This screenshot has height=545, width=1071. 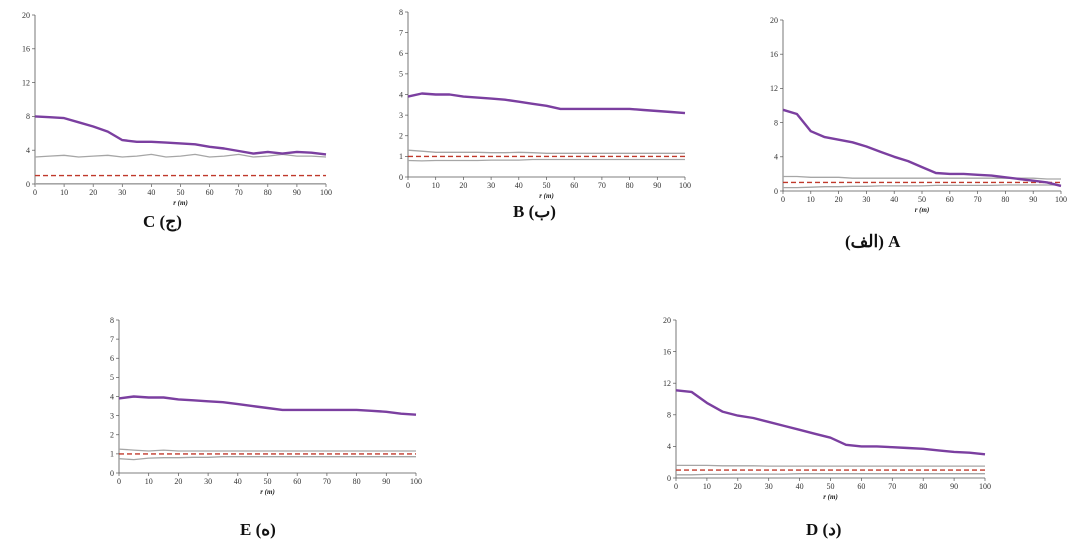 What do you see at coordinates (824, 529) in the screenshot?
I see `caption-D: D (د)` at bounding box center [824, 529].